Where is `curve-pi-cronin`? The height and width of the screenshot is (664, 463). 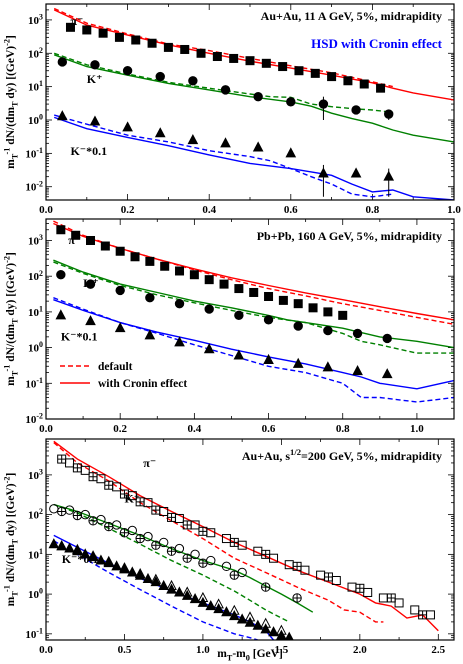 curve-pi-cronin is located at coordinates (253, 55).